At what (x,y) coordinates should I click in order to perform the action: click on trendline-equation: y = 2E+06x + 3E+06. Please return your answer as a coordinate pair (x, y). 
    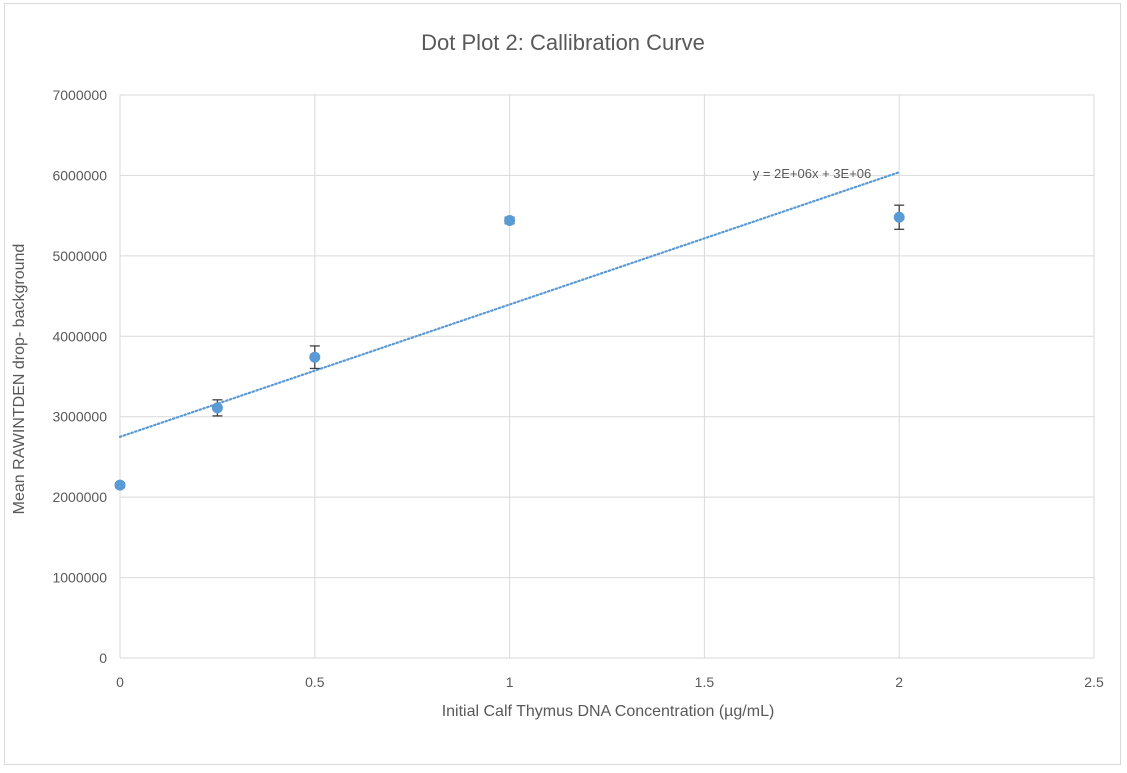
    Looking at the image, I should click on (812, 173).